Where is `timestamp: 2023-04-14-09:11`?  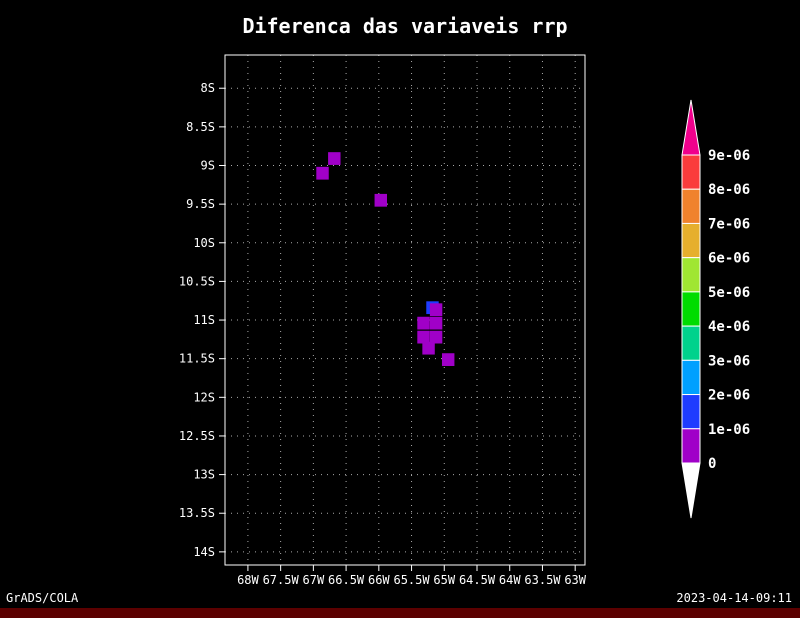 timestamp: 2023-04-14-09:11 is located at coordinates (734, 598).